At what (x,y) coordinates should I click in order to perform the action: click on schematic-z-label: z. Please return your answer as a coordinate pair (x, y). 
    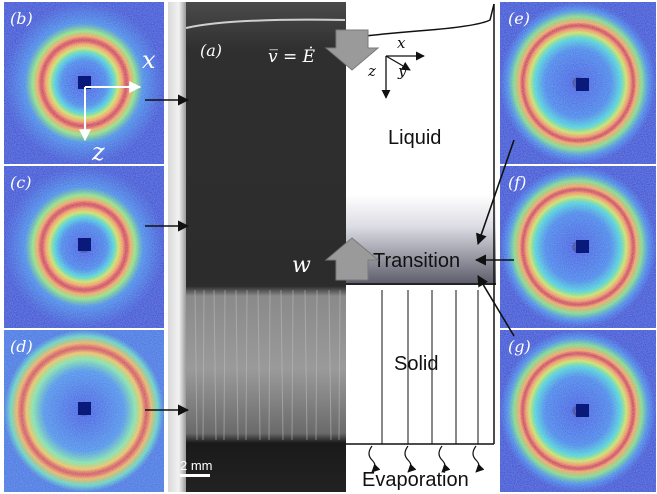
    Looking at the image, I should click on (371, 71).